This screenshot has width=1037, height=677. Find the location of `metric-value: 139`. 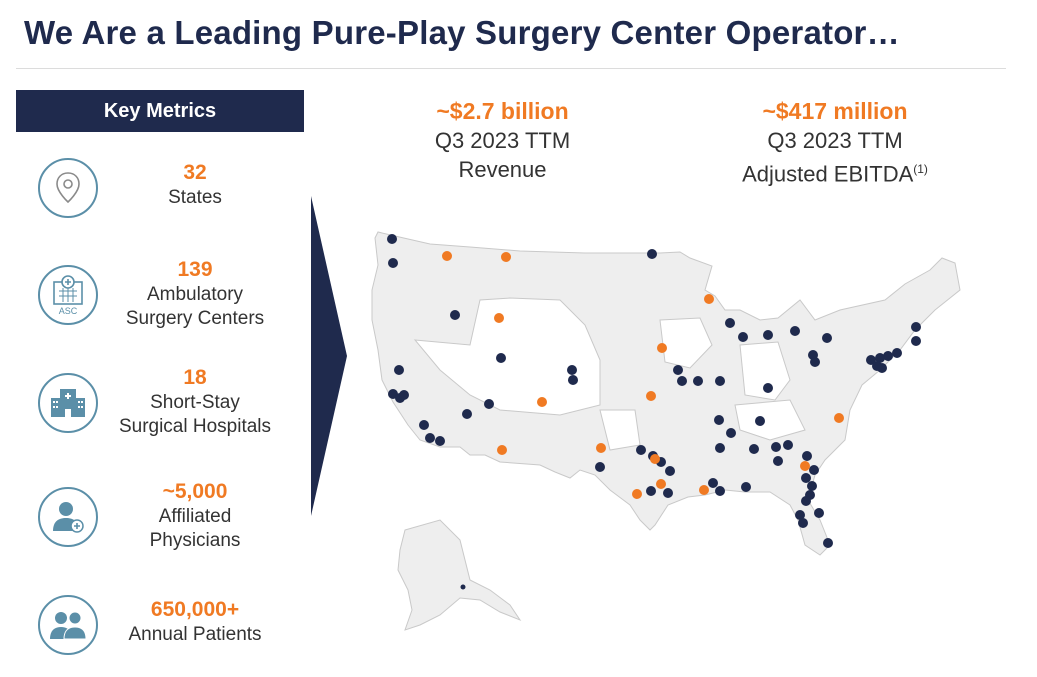

metric-value: 139 is located at coordinates (195, 269).